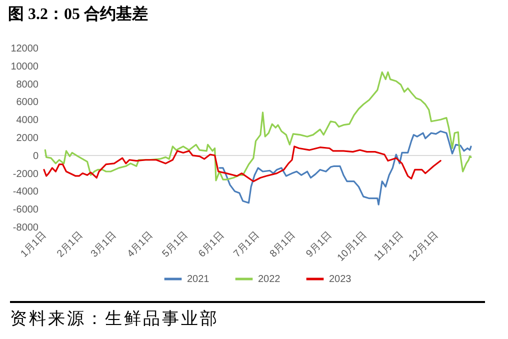 This screenshot has height=339, width=508. What do you see at coordinates (140, 245) in the screenshot?
I see `x-tick-label: 4月1日` at bounding box center [140, 245].